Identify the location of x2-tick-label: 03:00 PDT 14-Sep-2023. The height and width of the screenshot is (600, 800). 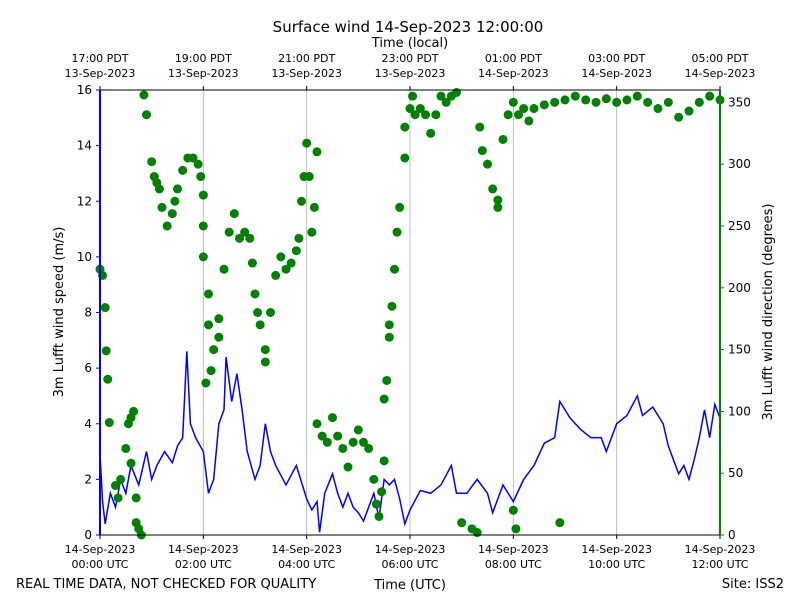
(616, 66).